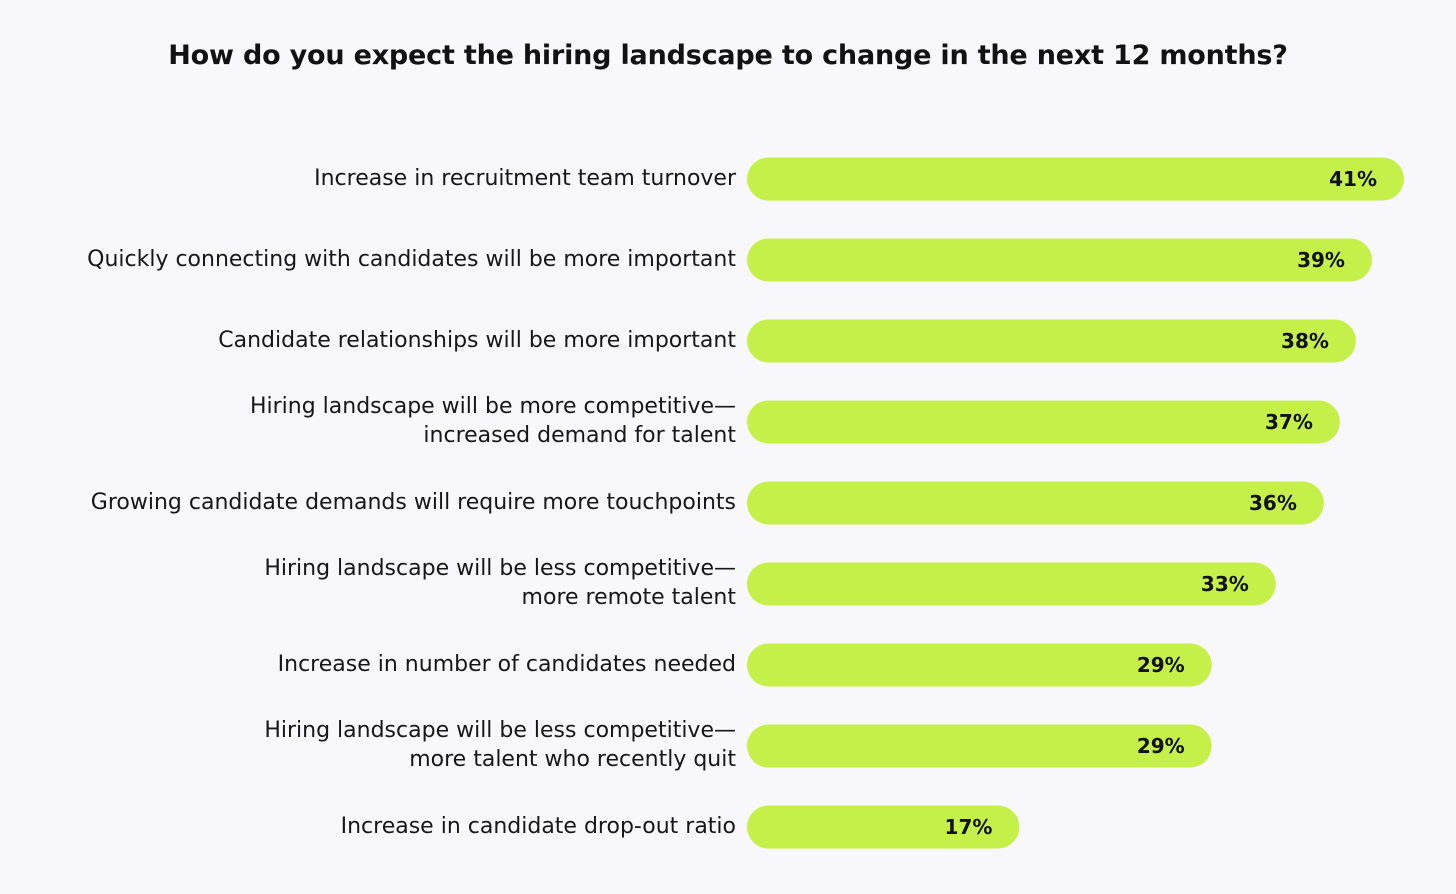  What do you see at coordinates (969, 827) in the screenshot?
I see `bar-value-label: 17%` at bounding box center [969, 827].